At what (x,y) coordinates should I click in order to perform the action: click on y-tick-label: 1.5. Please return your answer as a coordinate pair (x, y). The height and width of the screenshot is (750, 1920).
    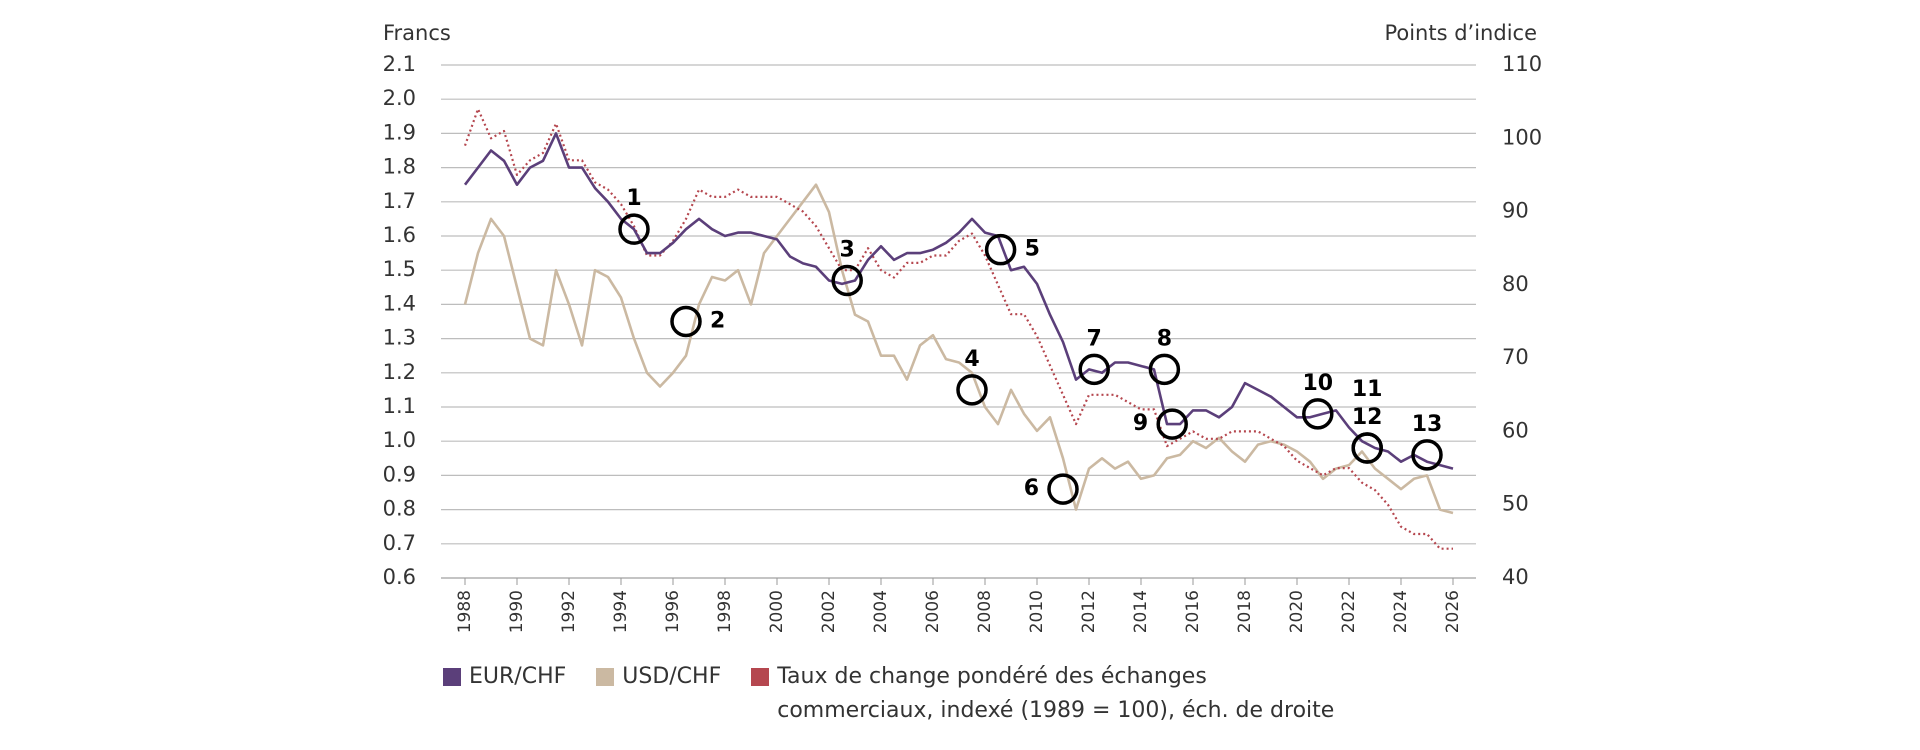
    Looking at the image, I should click on (399, 269).